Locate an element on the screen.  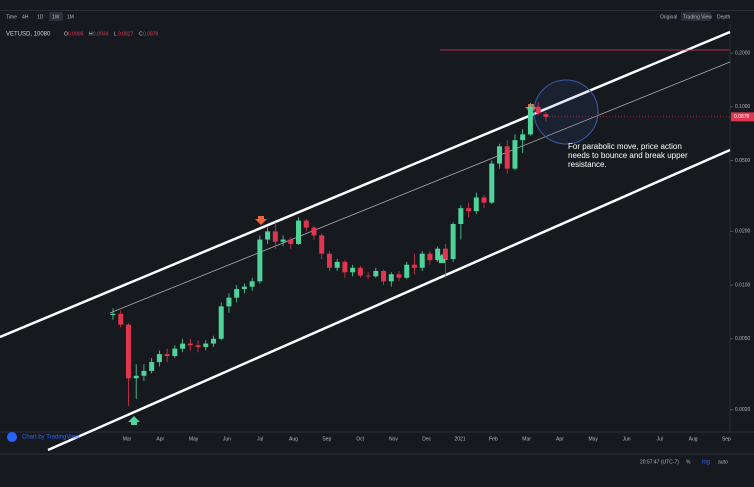
x-tick-label: May is located at coordinates (194, 439).